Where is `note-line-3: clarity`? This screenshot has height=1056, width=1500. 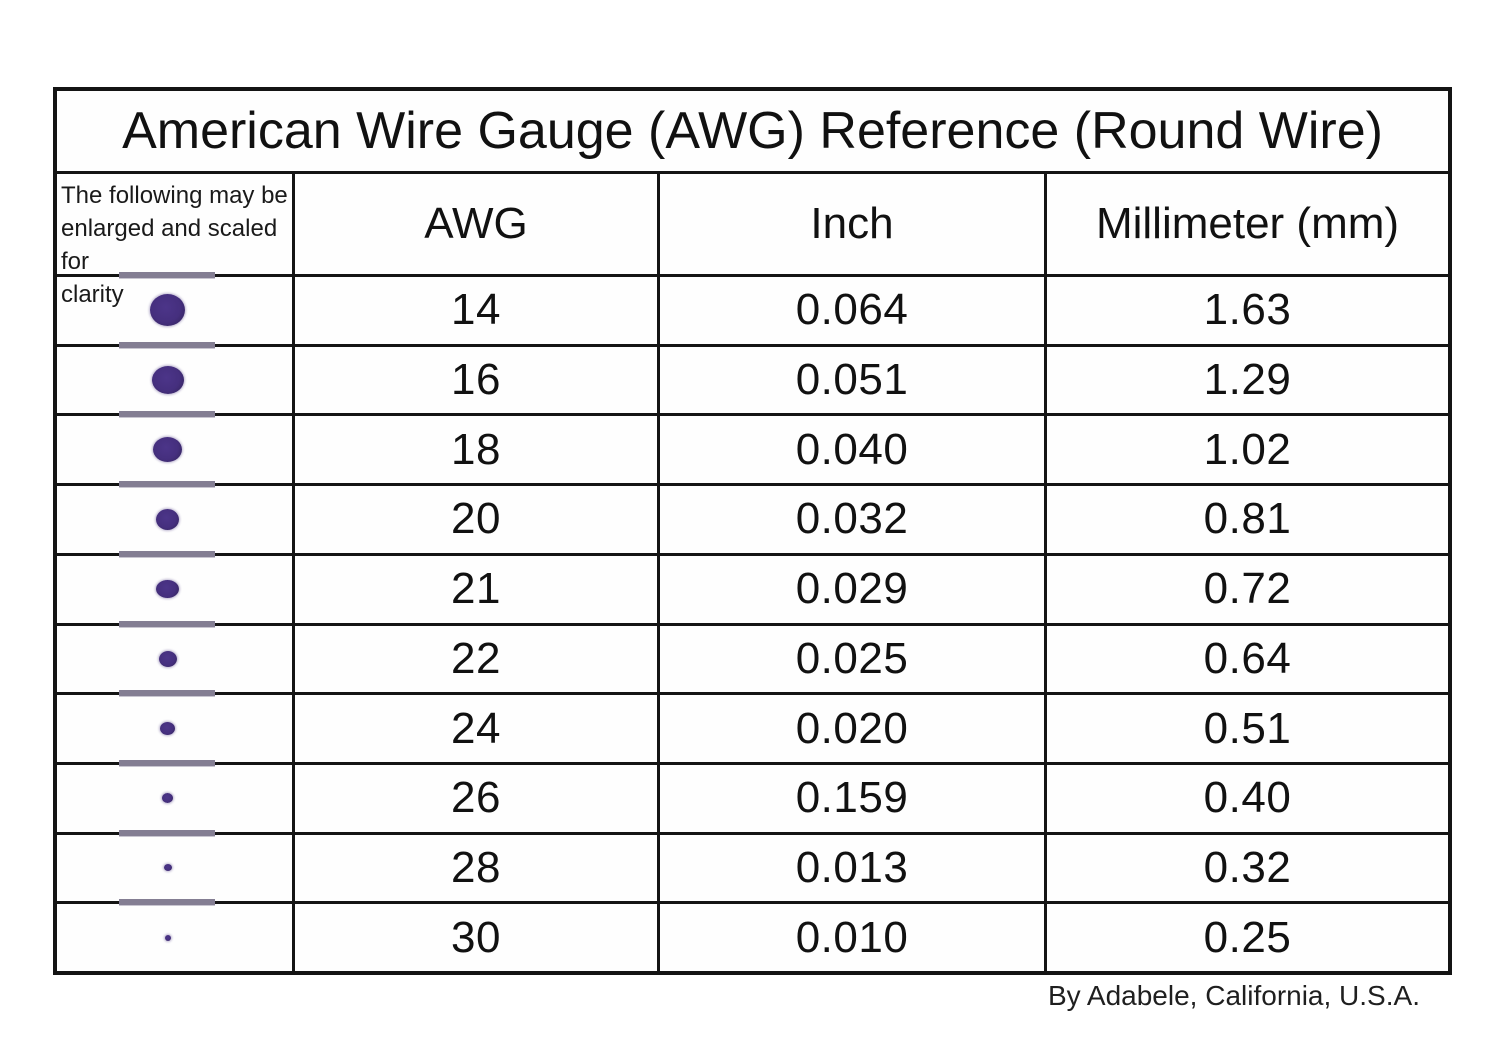
note-line-3: clarity is located at coordinates (92, 294).